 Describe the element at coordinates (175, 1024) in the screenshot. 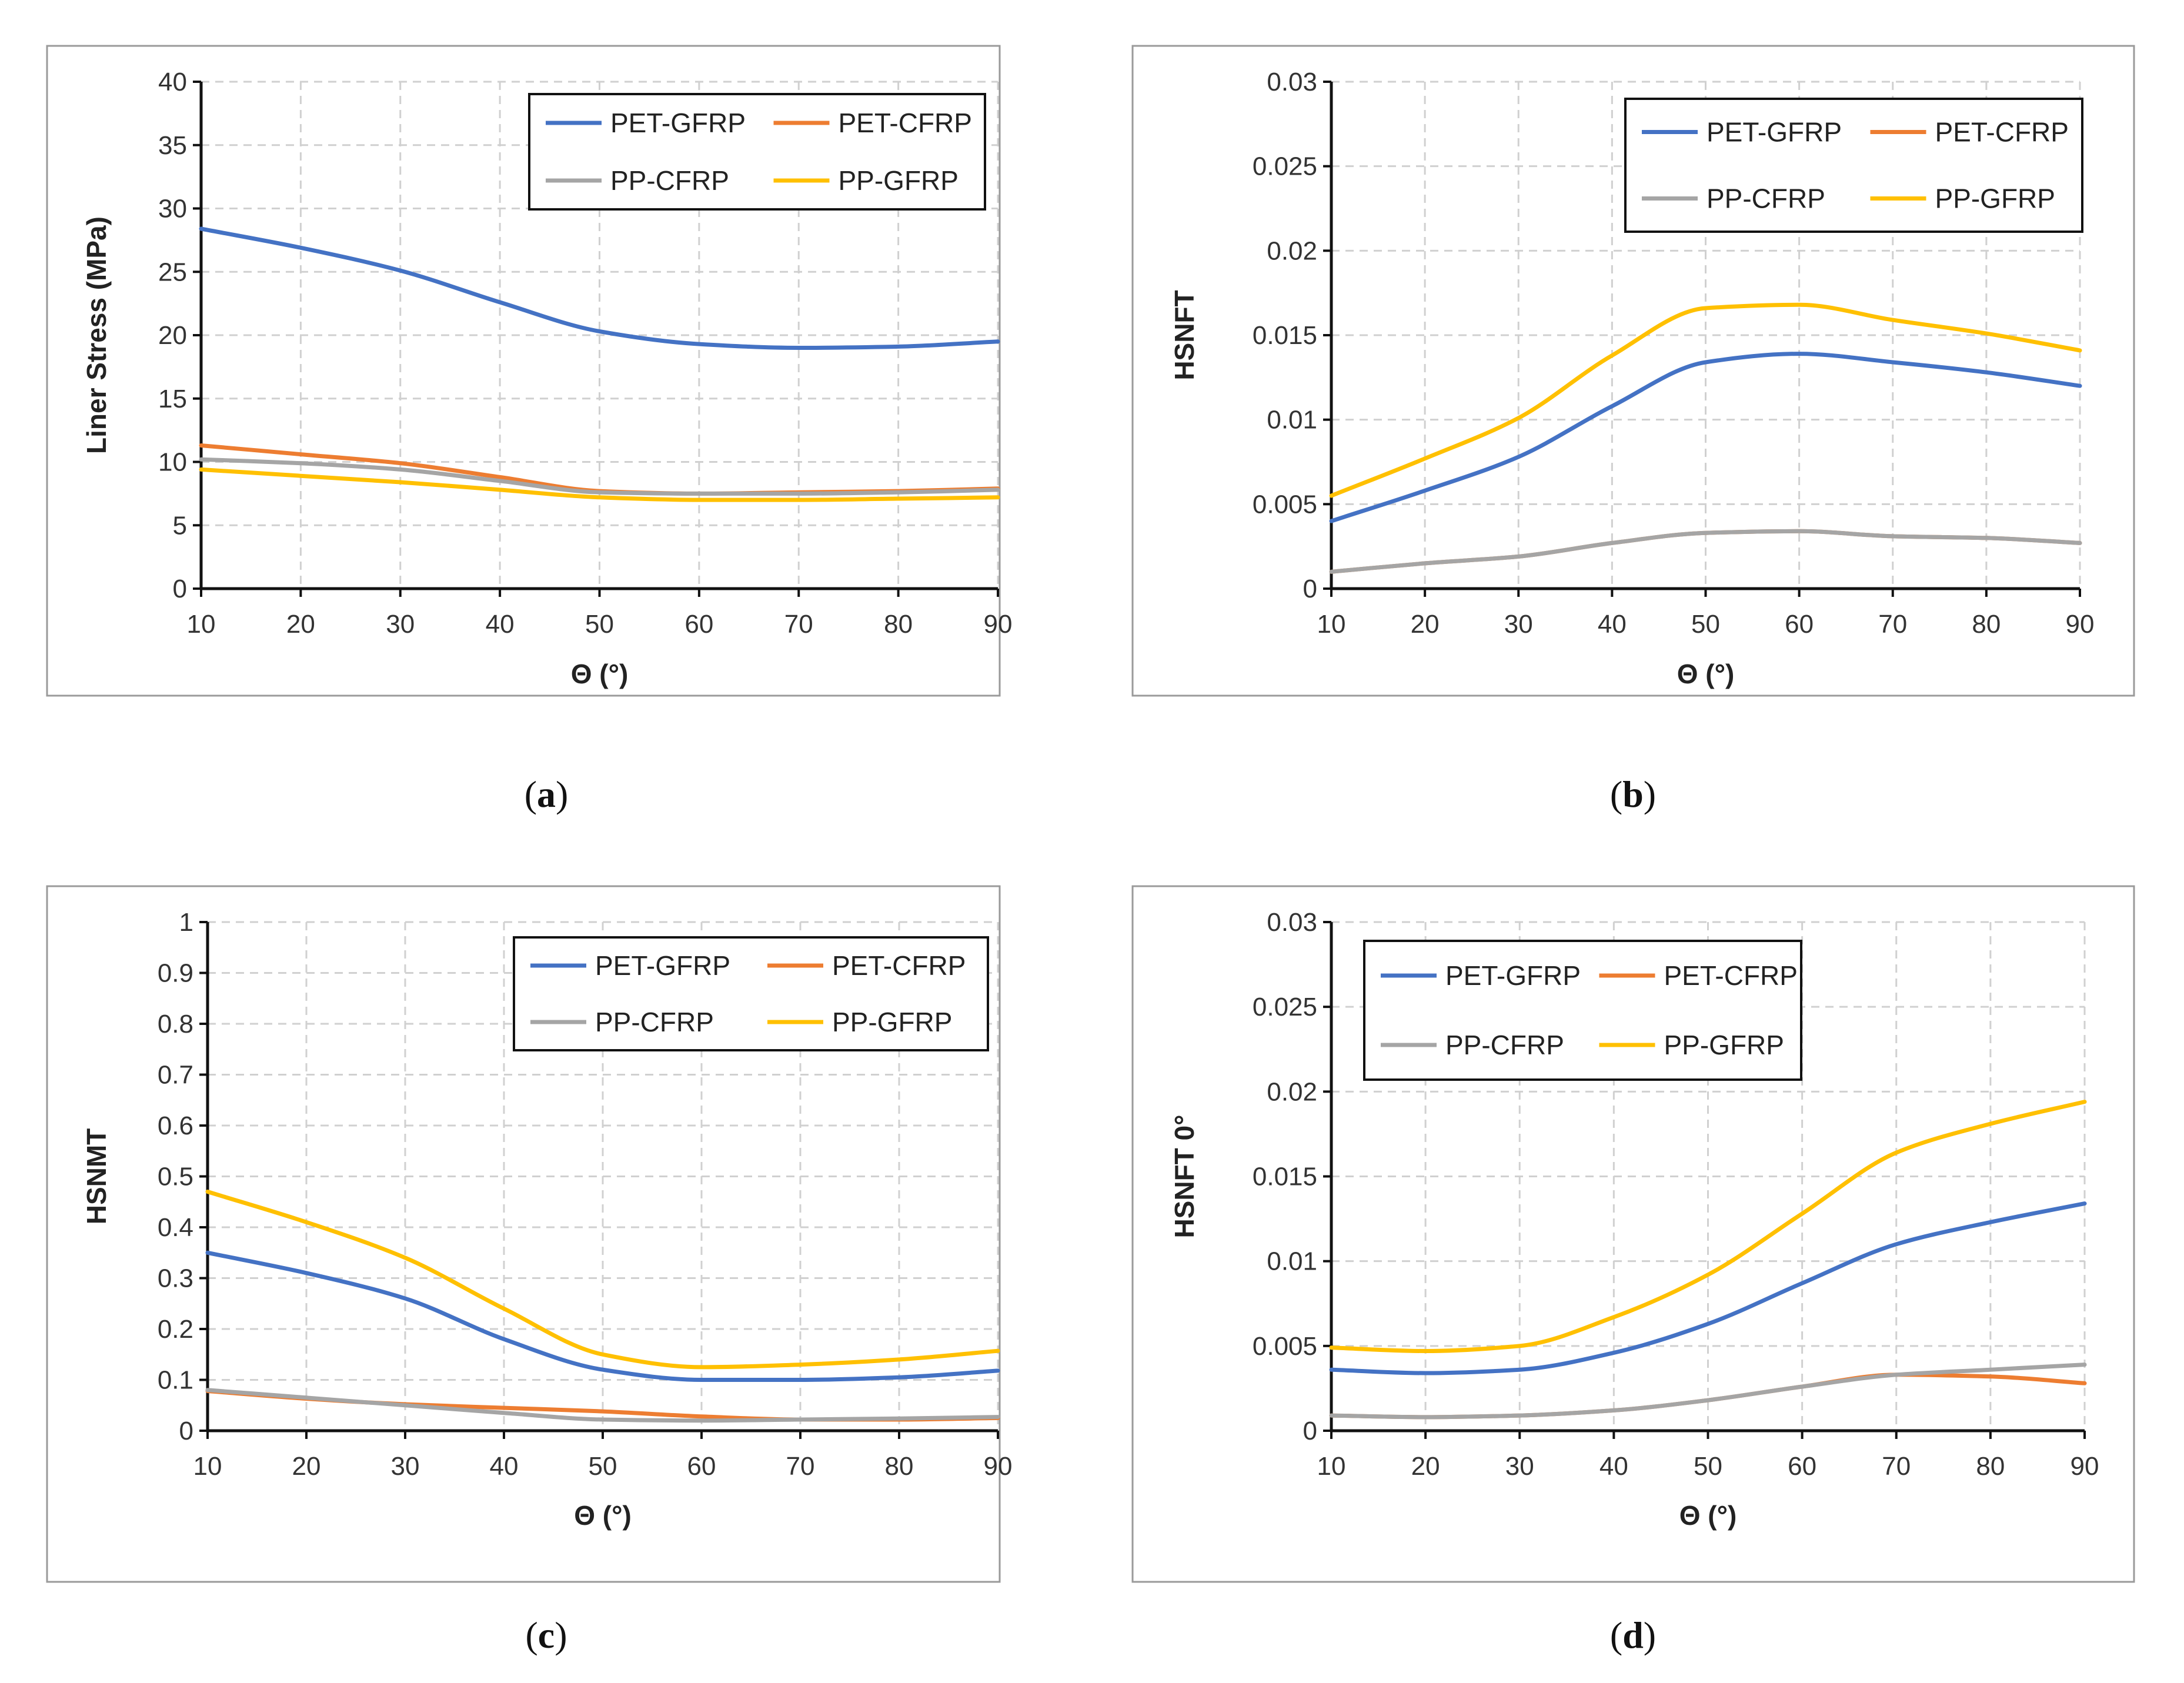

I see `y-tick-label: 0.8` at that location.